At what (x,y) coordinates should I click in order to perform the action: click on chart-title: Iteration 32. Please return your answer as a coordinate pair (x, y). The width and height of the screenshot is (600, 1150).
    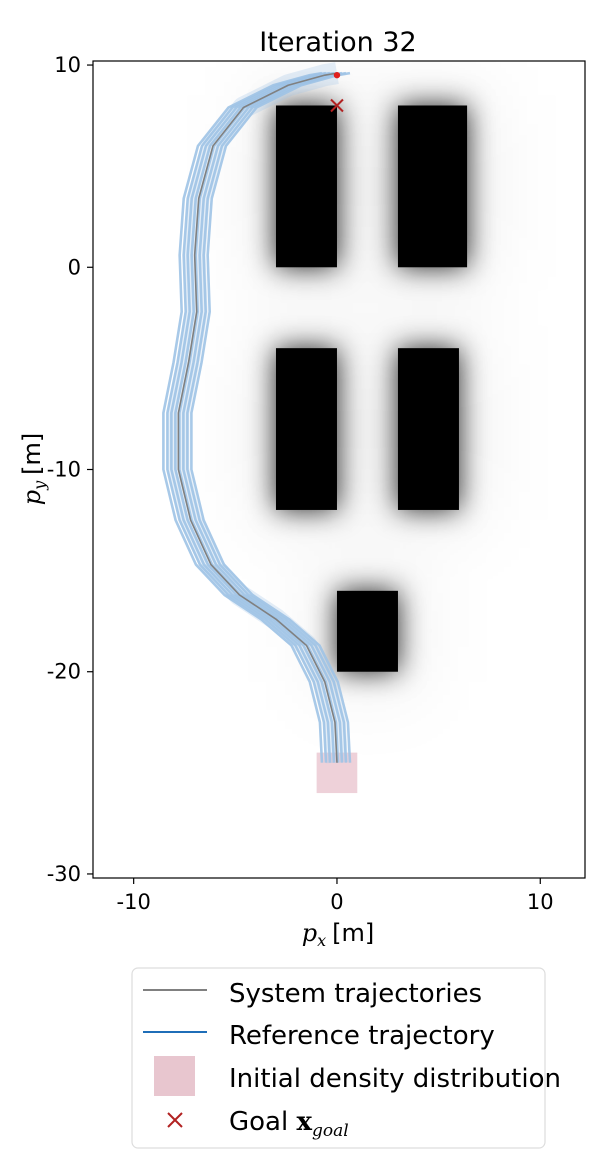
    Looking at the image, I should click on (337, 42).